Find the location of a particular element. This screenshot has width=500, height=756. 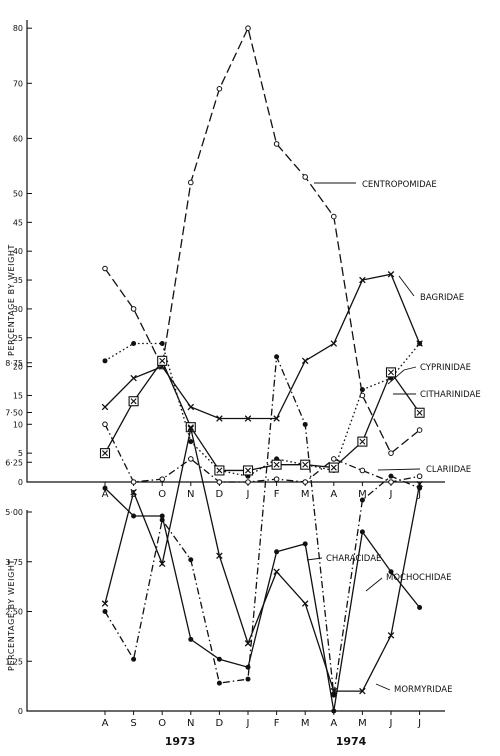

p1-cyprinidae-line is located at coordinates (262, 409).